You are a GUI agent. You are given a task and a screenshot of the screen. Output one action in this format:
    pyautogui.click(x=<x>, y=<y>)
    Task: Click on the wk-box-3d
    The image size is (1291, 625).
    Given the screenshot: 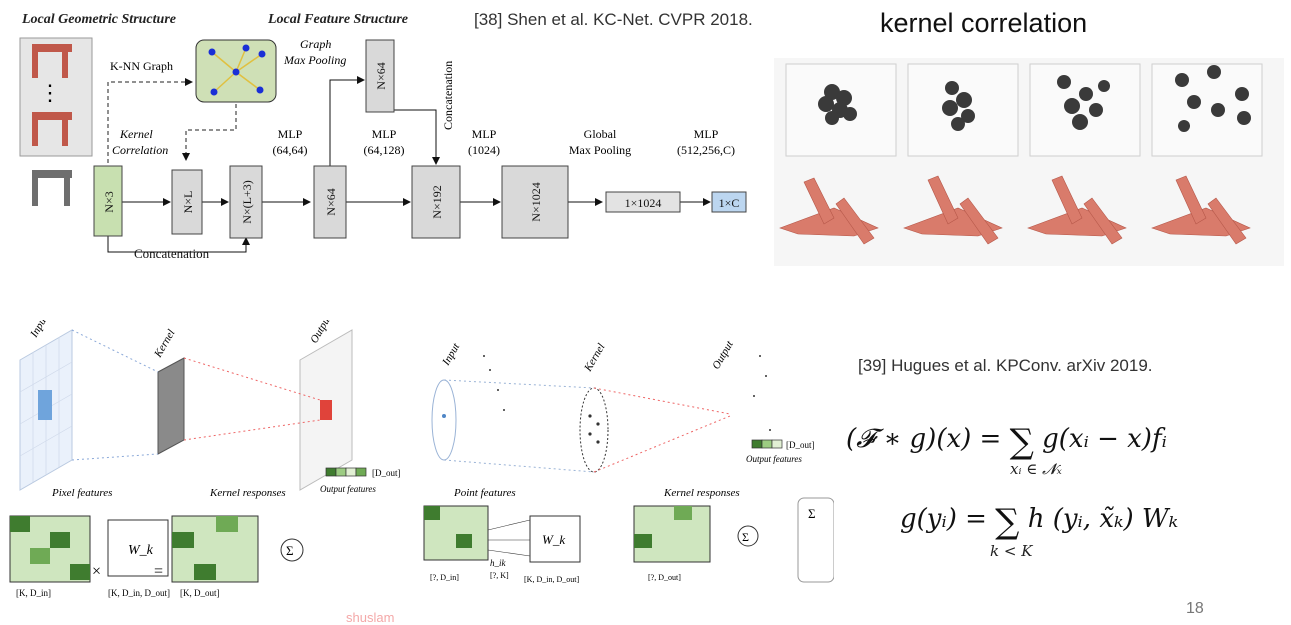 What is the action you would take?
    pyautogui.click(x=555, y=539)
    